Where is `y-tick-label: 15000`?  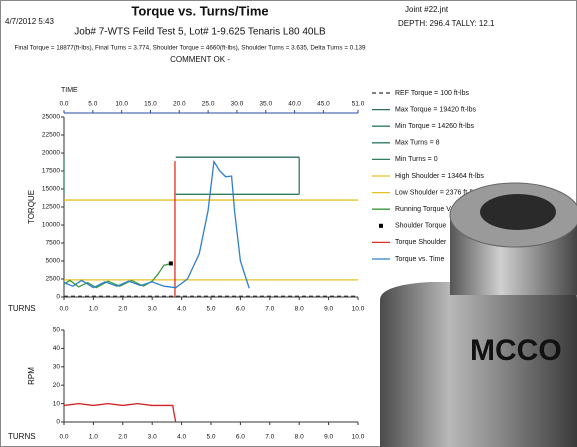 y-tick-label: 15000 is located at coordinates (51, 189).